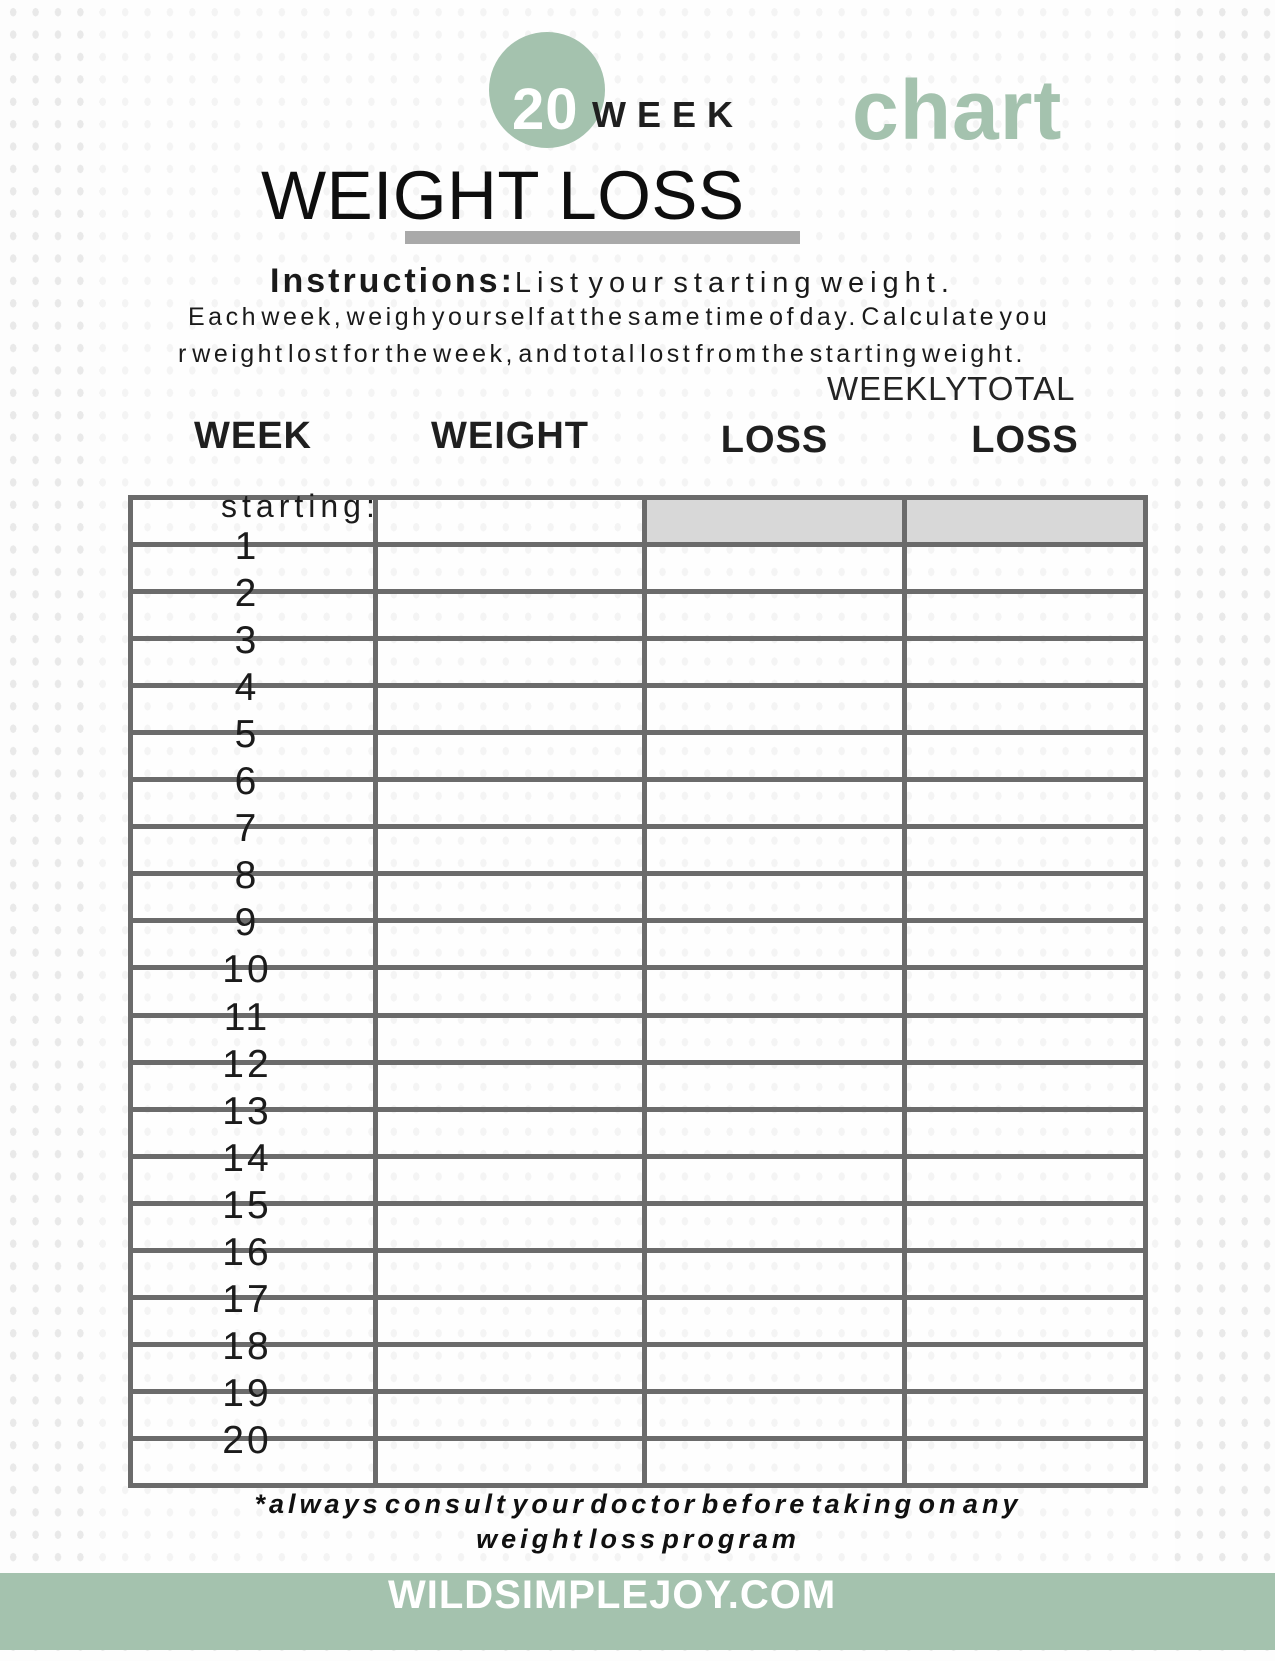 The height and width of the screenshot is (1661, 1275). I want to click on week-cell: 5, so click(255, 746).